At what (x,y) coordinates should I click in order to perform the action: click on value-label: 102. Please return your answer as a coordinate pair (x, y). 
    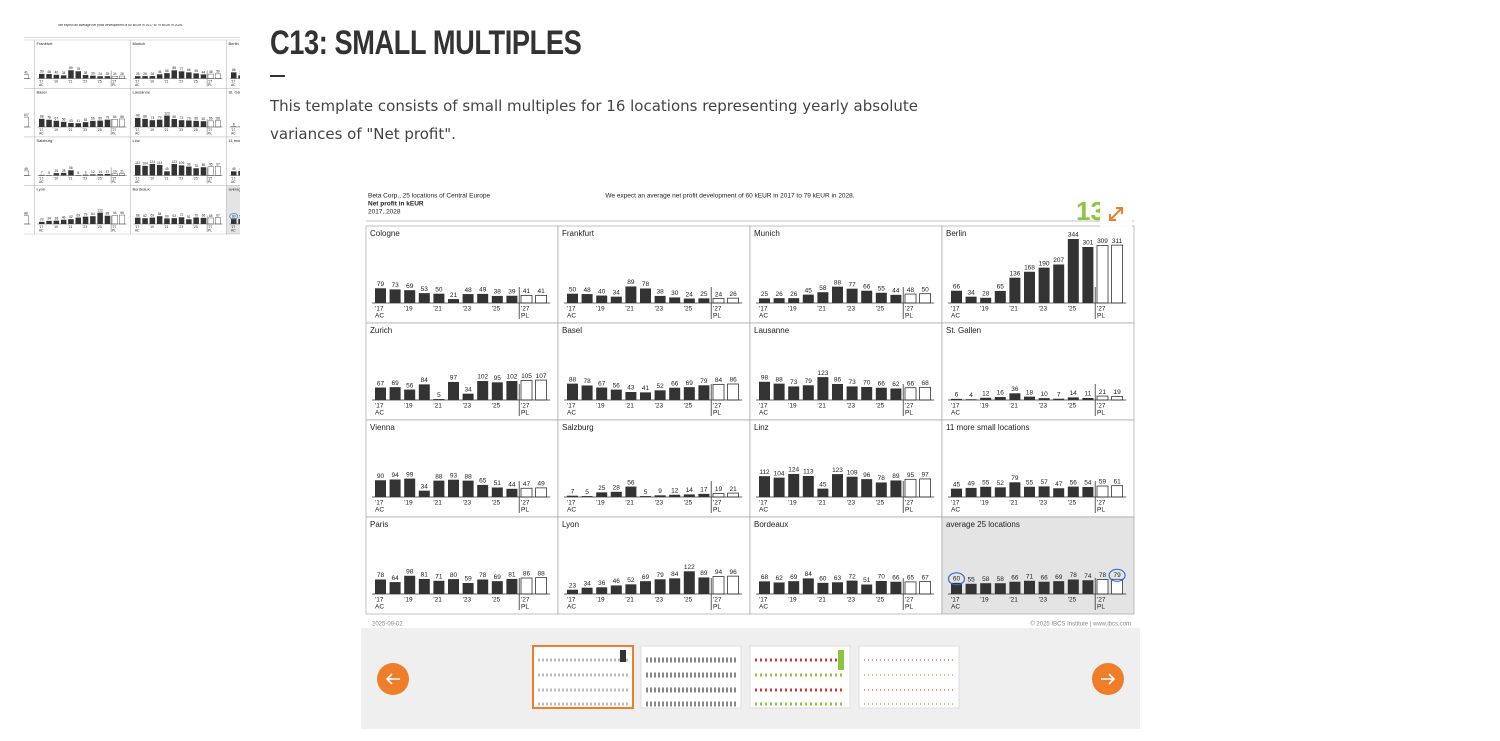
    Looking at the image, I should click on (511, 377).